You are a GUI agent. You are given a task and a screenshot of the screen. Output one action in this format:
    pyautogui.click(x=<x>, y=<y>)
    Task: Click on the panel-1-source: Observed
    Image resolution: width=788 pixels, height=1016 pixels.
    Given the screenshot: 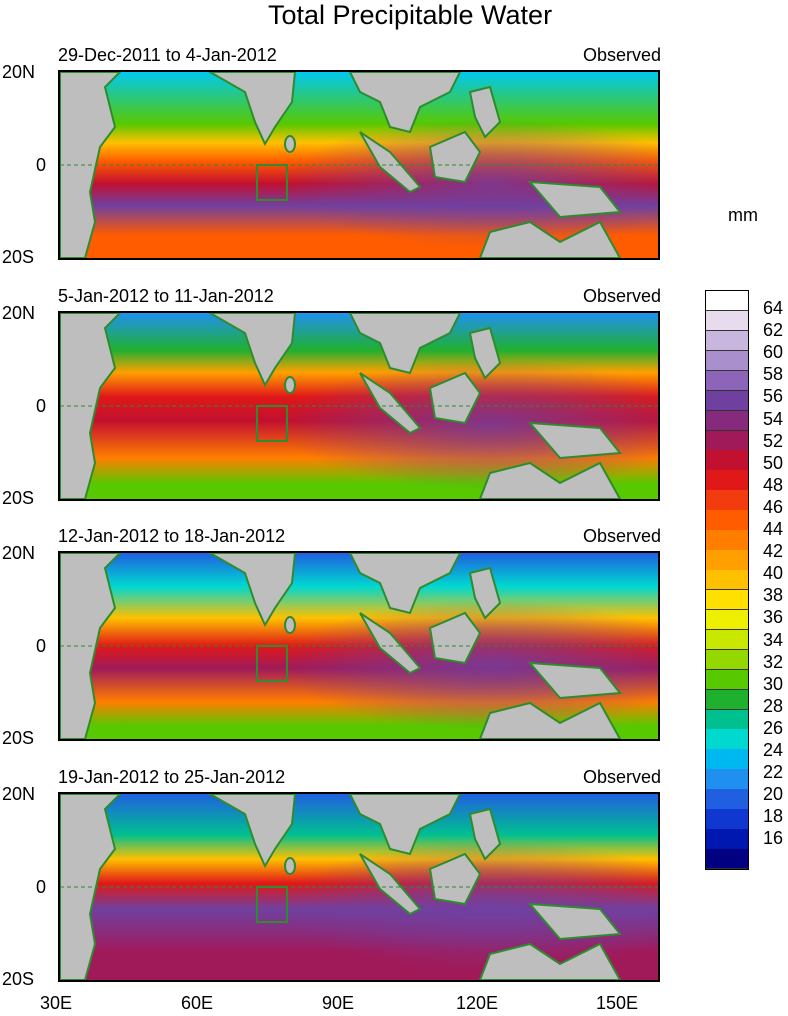 What is the action you would take?
    pyautogui.click(x=621, y=55)
    